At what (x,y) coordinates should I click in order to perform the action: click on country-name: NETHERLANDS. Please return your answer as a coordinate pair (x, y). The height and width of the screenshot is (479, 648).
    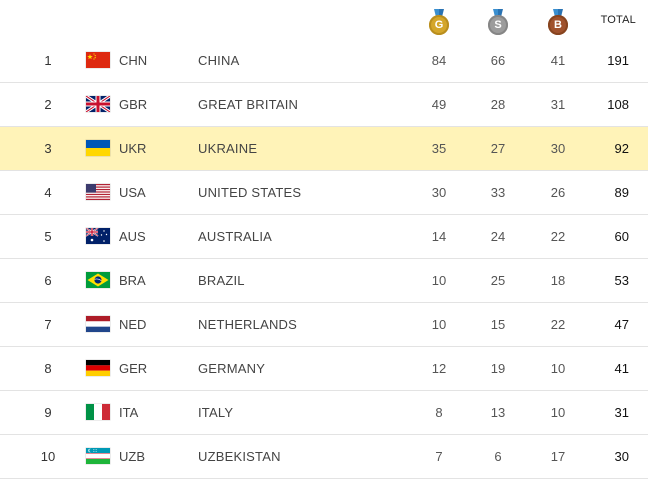
    Looking at the image, I should click on (247, 324).